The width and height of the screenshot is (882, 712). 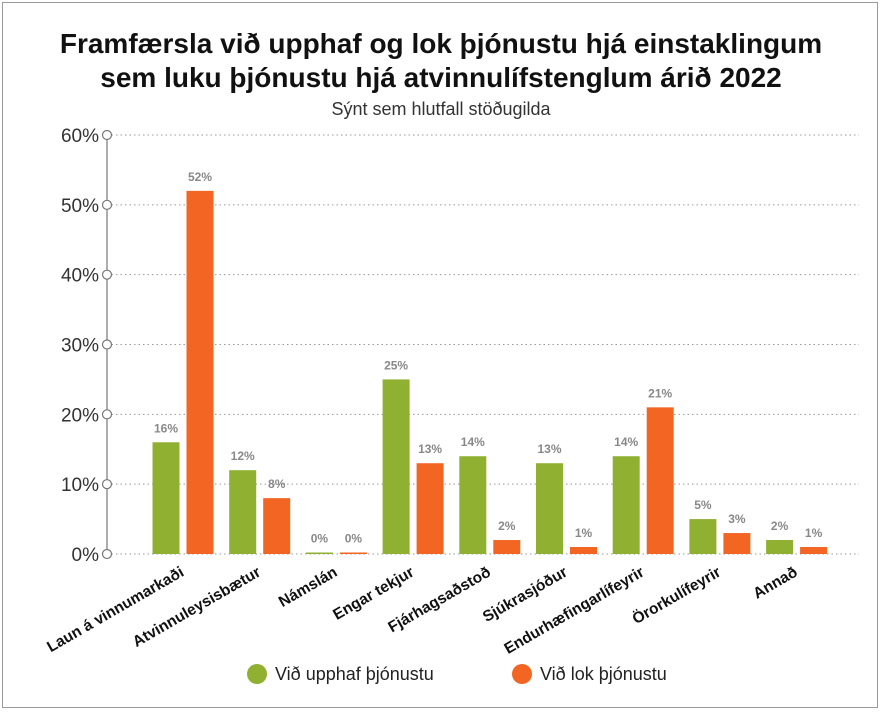 What do you see at coordinates (166, 428) in the screenshot?
I see `data-label: 16%` at bounding box center [166, 428].